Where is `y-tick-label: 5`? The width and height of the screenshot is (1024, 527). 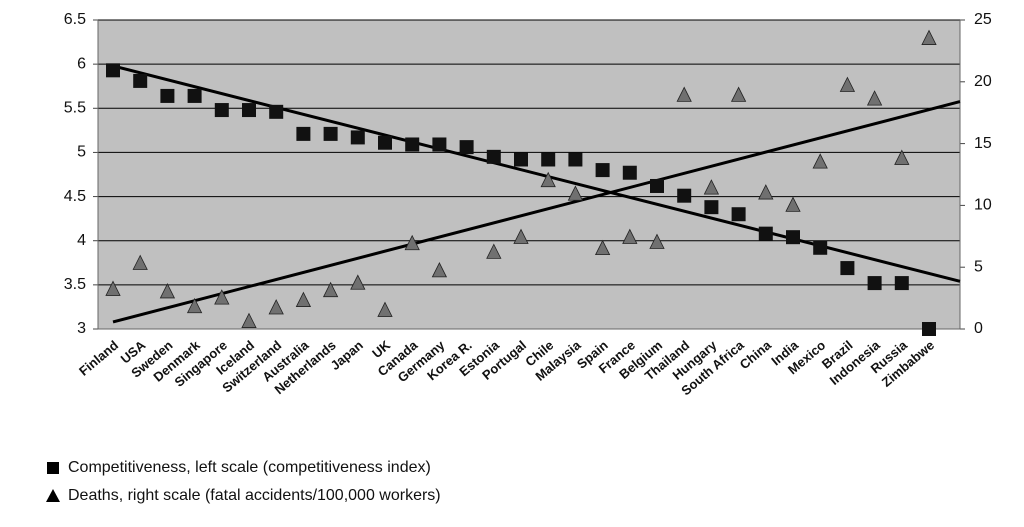 y-tick-label: 5 is located at coordinates (81, 152).